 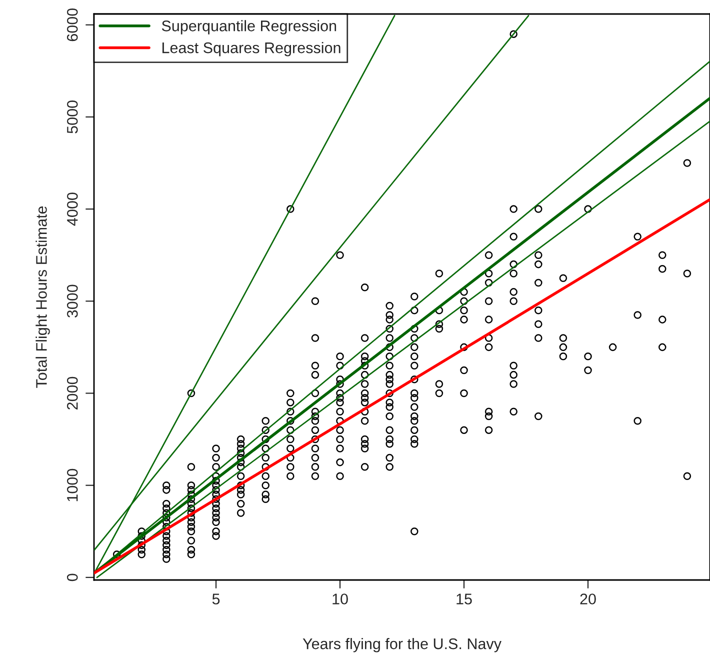 What do you see at coordinates (72, 301) in the screenshot?
I see `y-tick-label: 3000` at bounding box center [72, 301].